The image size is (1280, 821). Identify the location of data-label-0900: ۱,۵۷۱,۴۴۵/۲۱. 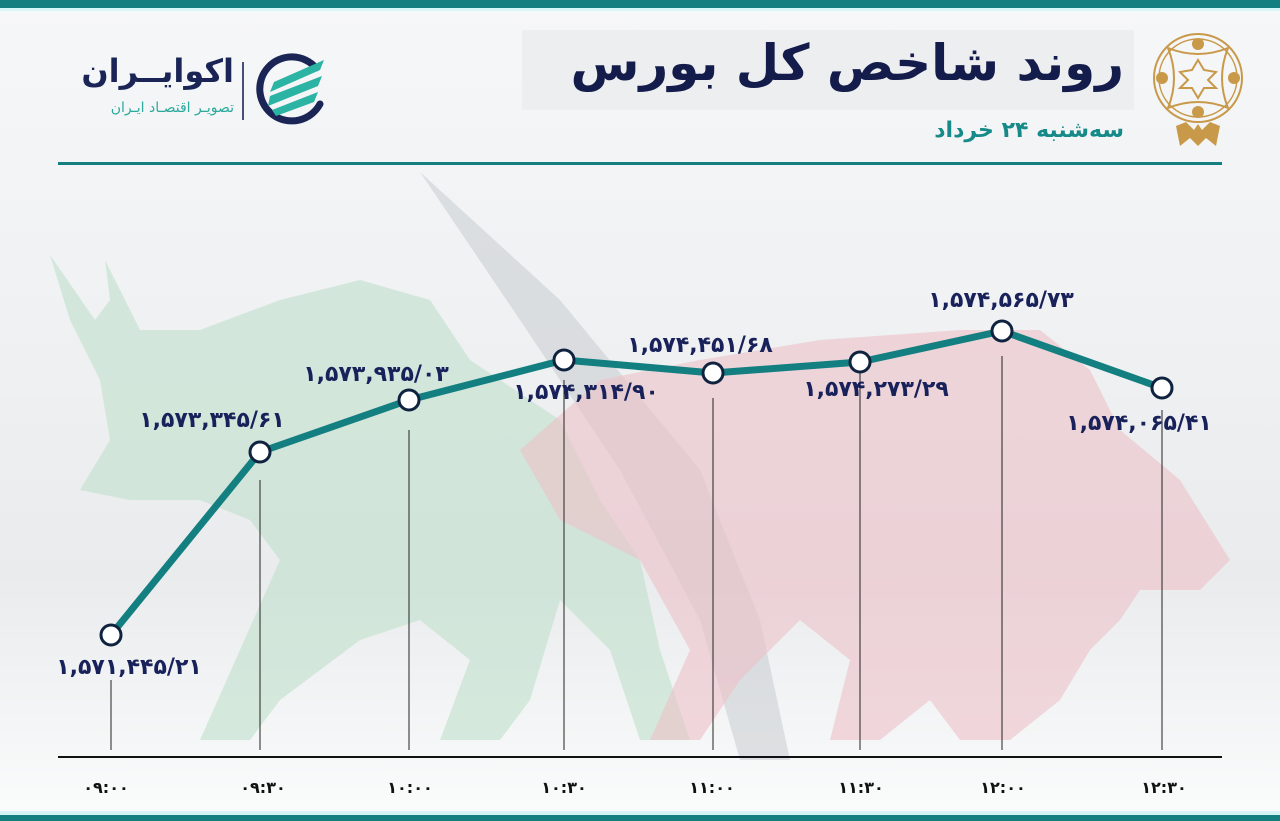
(129, 667).